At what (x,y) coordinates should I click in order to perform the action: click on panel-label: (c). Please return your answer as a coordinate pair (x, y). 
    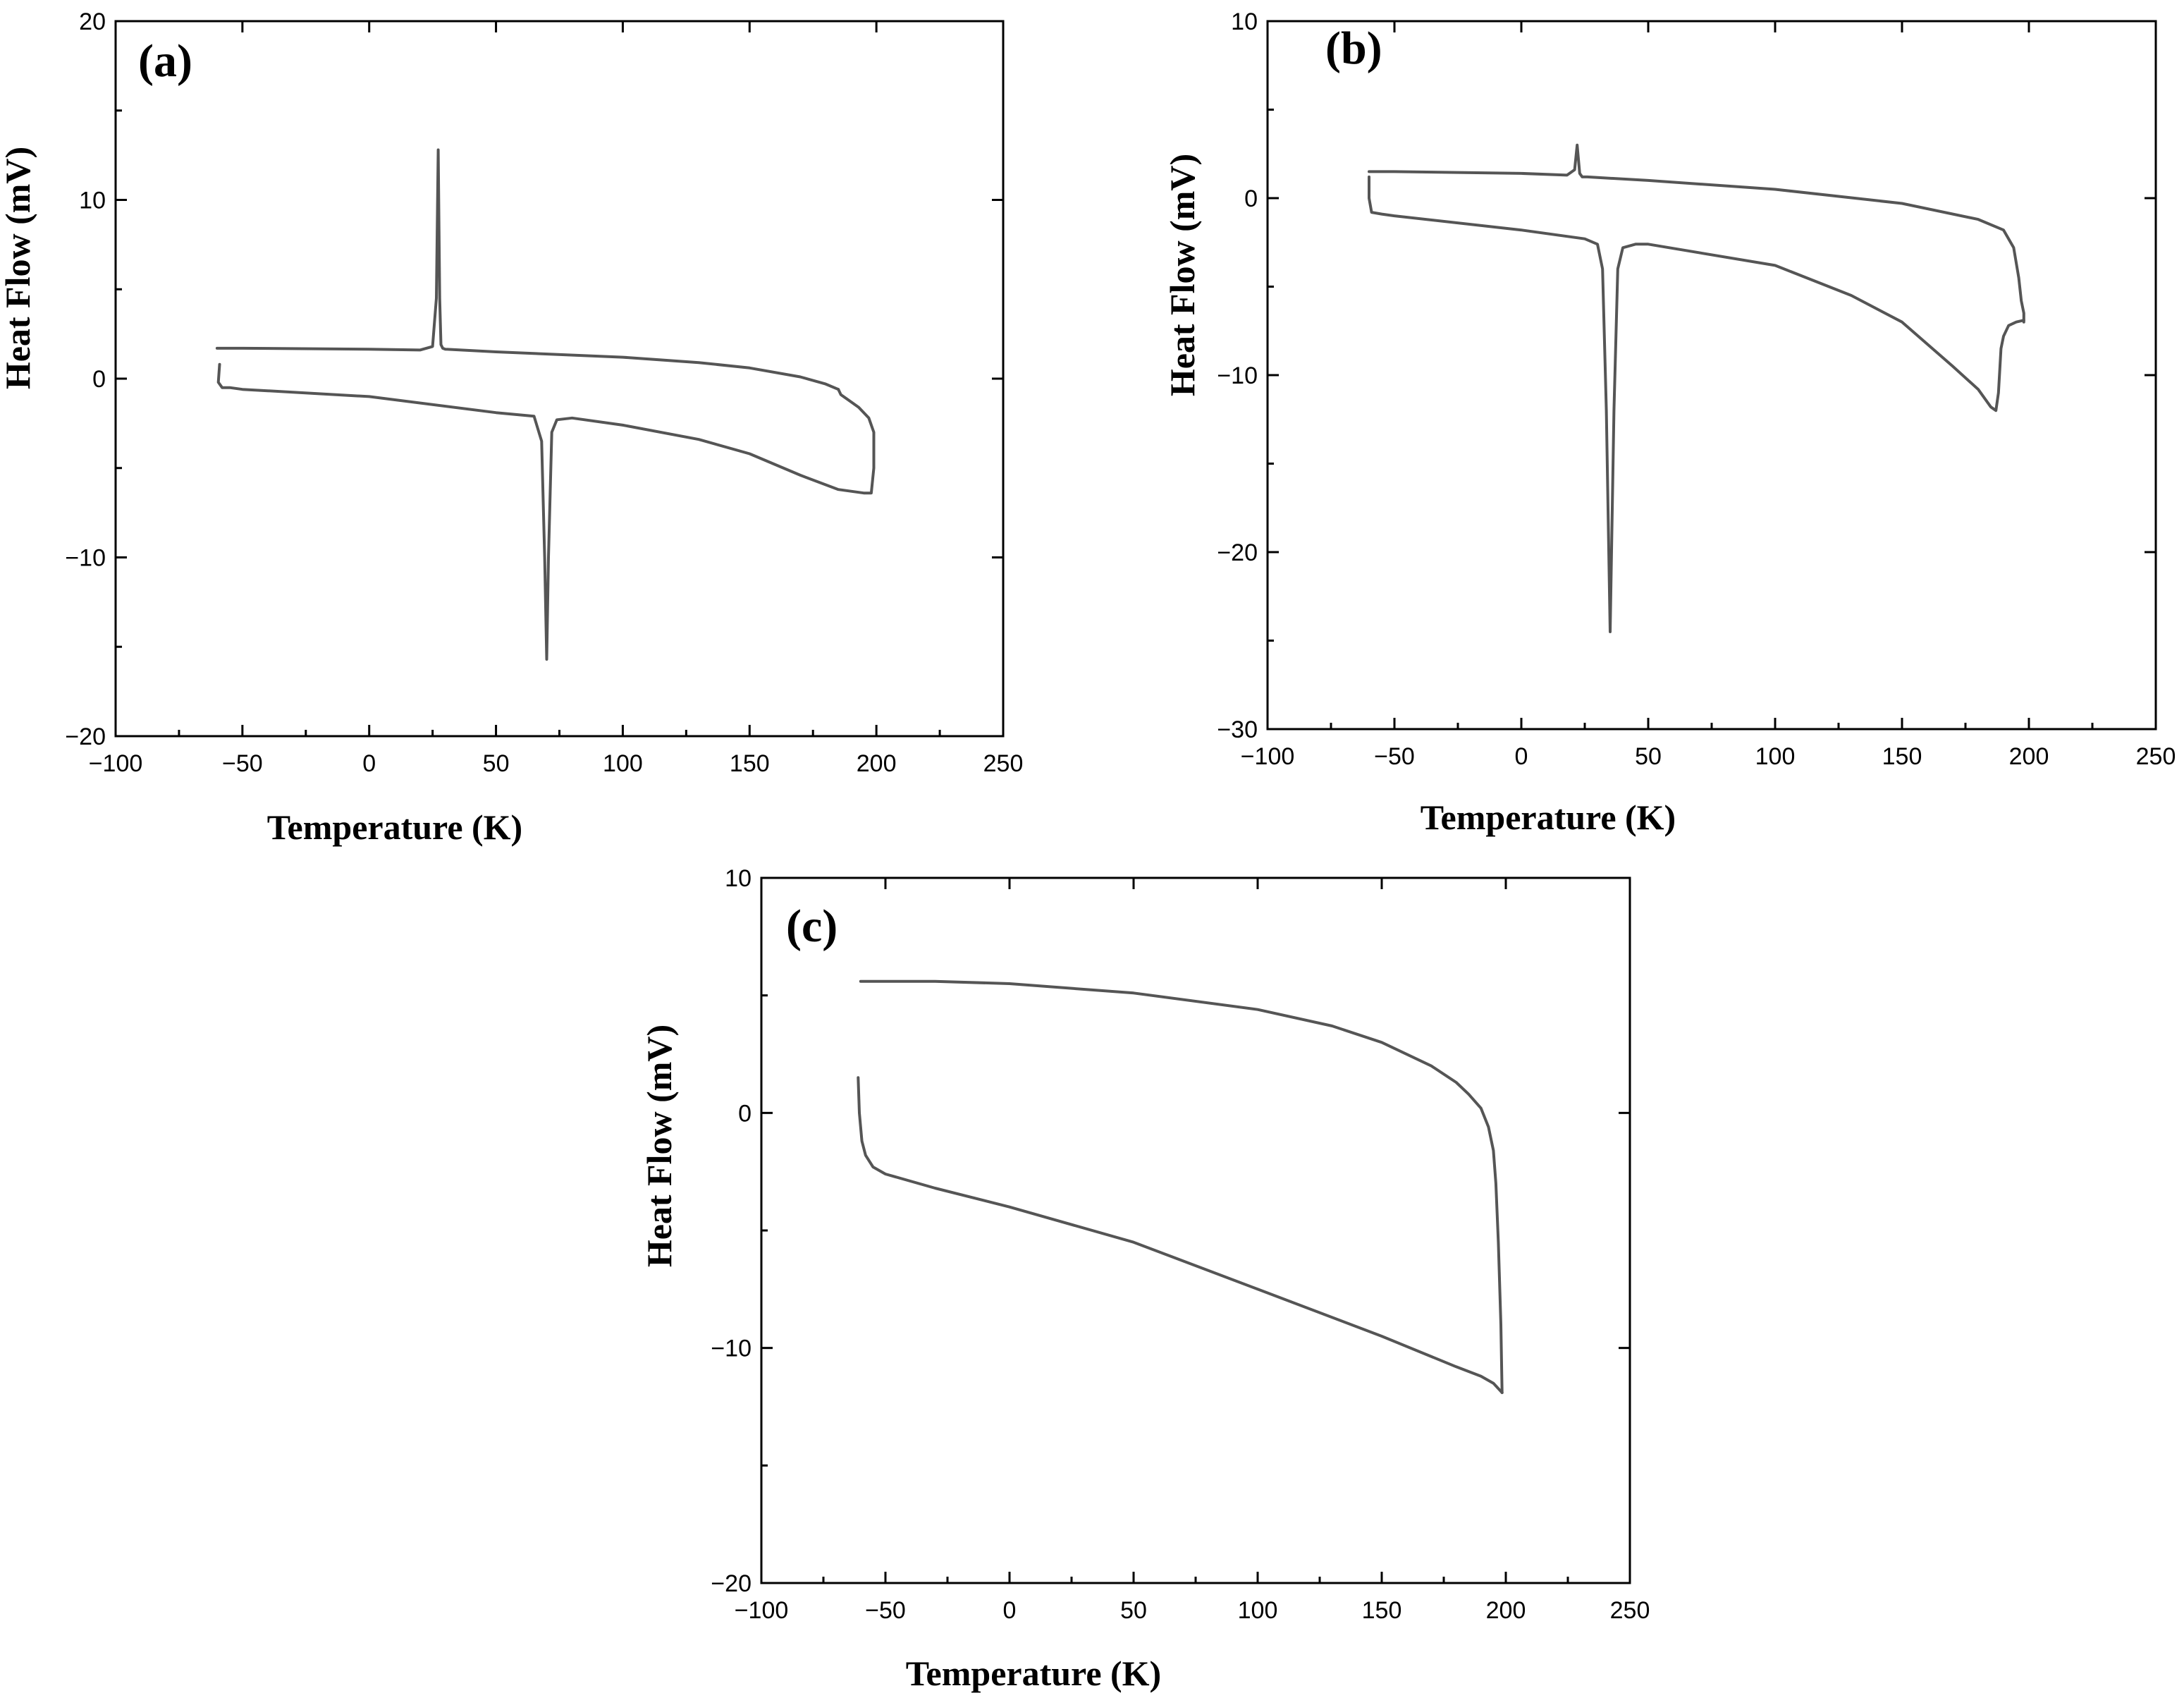
    Looking at the image, I should click on (812, 926).